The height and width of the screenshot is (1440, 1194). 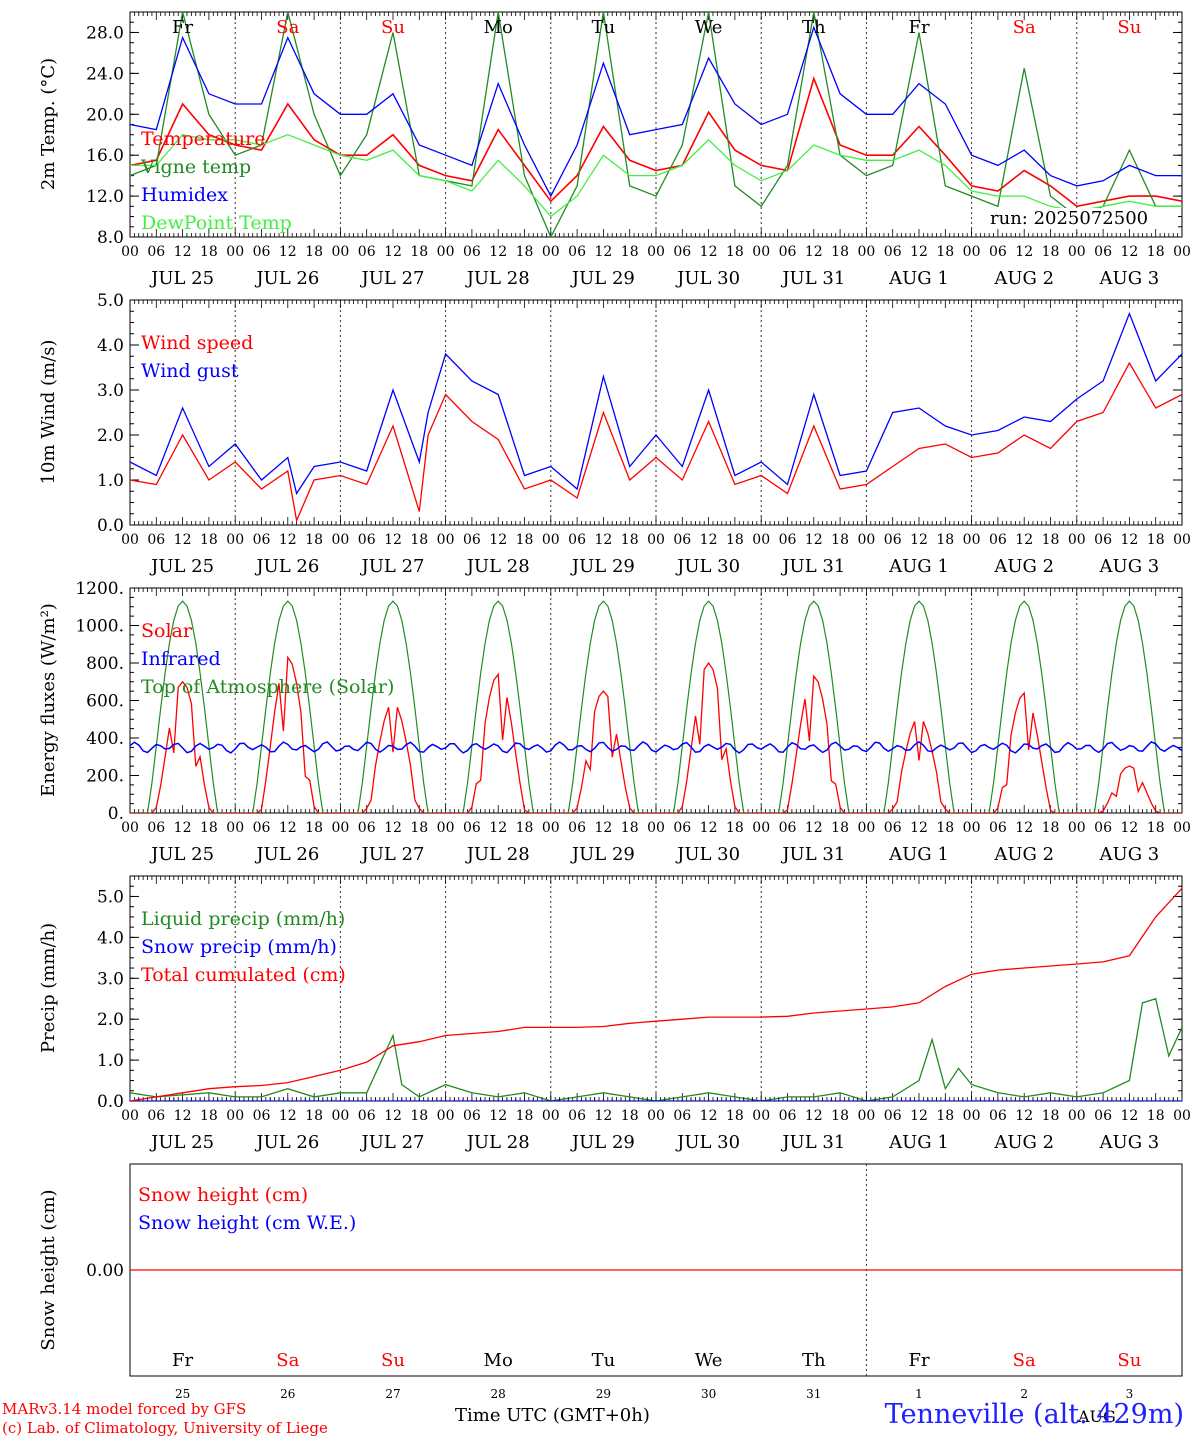 I want to click on y-tick-label: 8.0, so click(x=110, y=238).